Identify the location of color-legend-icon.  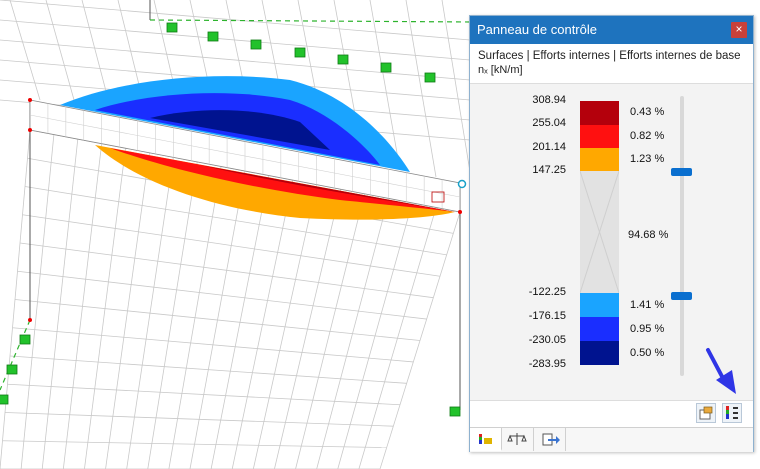
(485, 439).